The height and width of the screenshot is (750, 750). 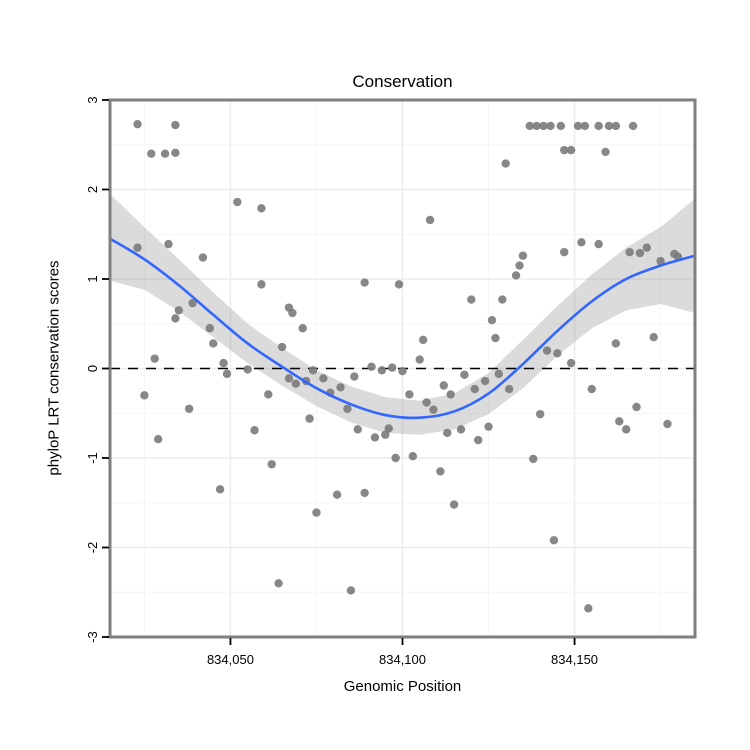 I want to click on x-axis-title: Genomic Position, so click(x=402, y=686).